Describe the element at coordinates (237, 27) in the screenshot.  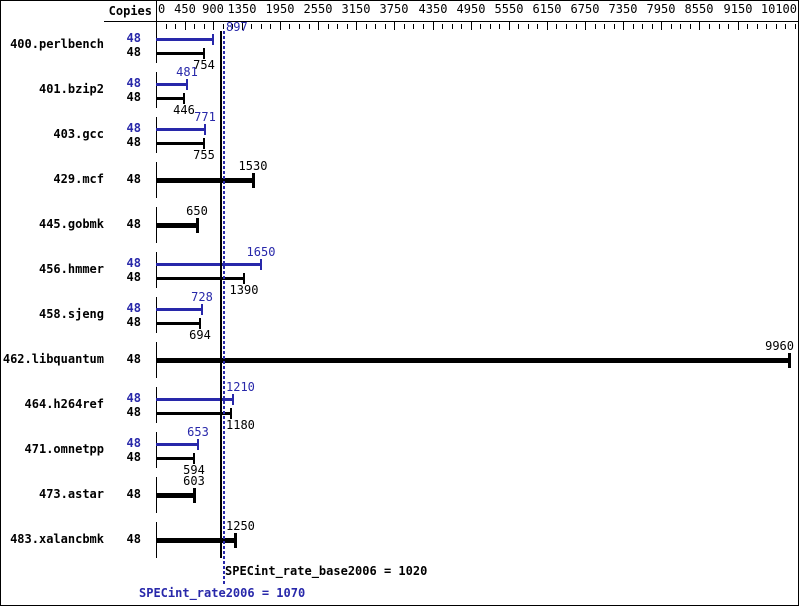
I see `peak-value-label: 897` at that location.